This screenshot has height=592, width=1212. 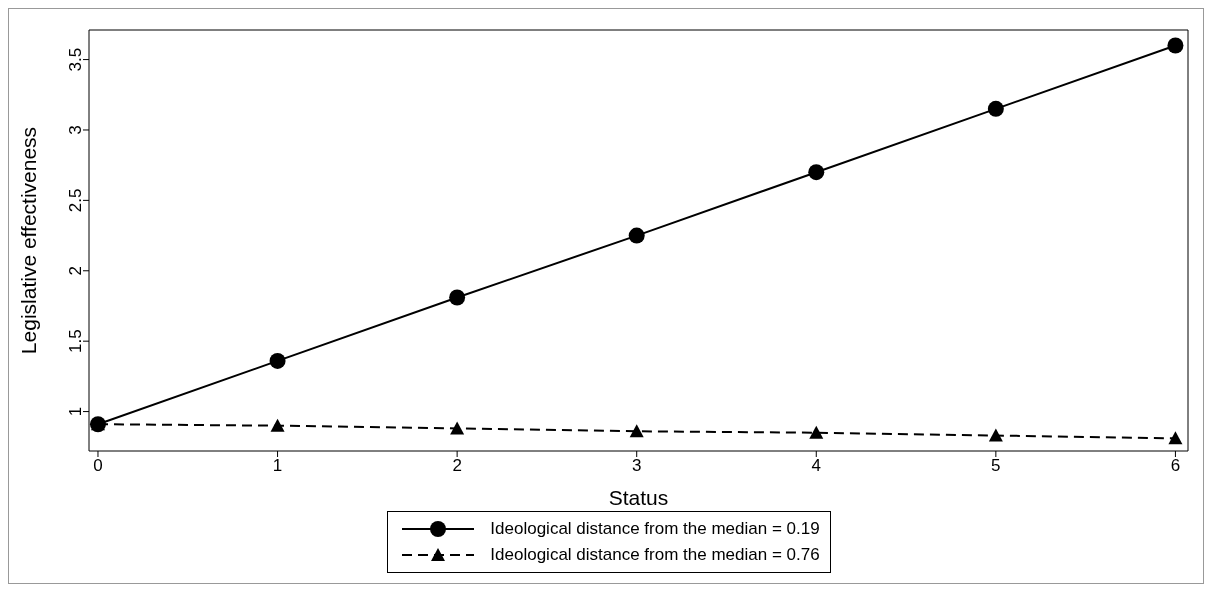 I want to click on x-axis-title: Status, so click(x=638, y=497).